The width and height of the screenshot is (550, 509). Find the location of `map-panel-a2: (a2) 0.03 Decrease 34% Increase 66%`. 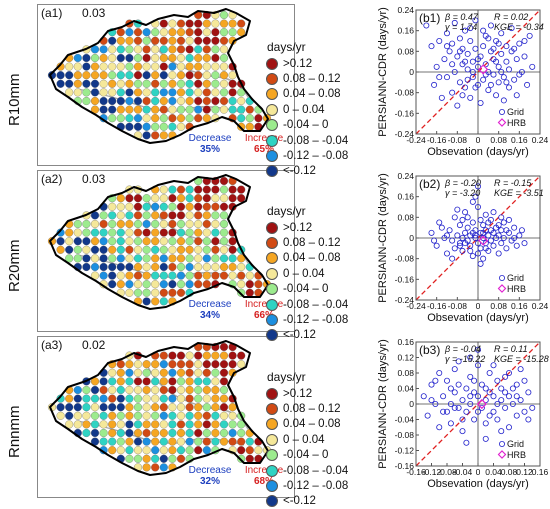

map-panel-a2: (a2) 0.03 Decrease 34% Increase 66% is located at coordinates (166, 251).